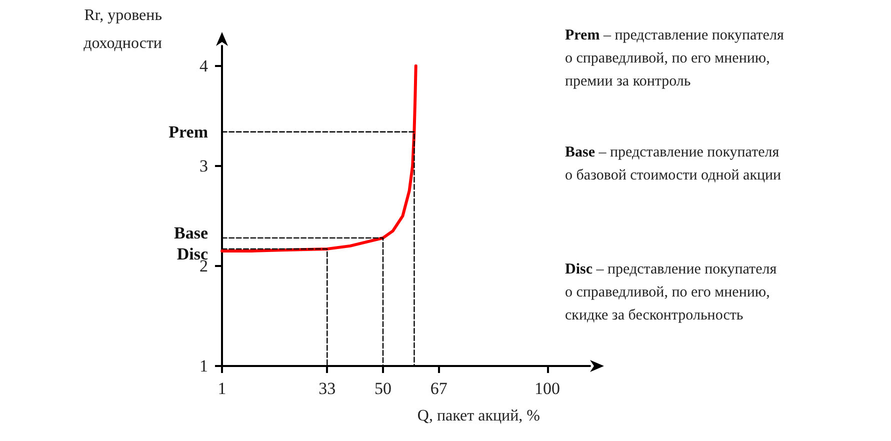  I want to click on y-tick-label: 1, so click(204, 366).